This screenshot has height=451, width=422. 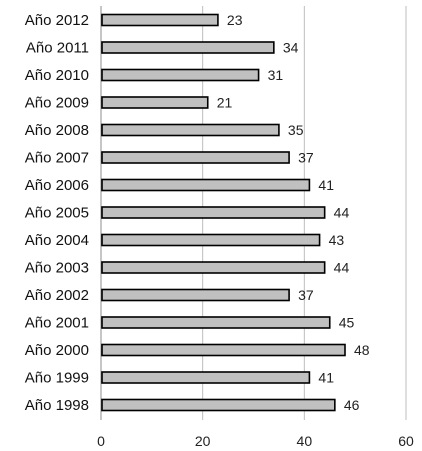 What do you see at coordinates (57, 130) in the screenshot?
I see `category-label: Año 2008` at bounding box center [57, 130].